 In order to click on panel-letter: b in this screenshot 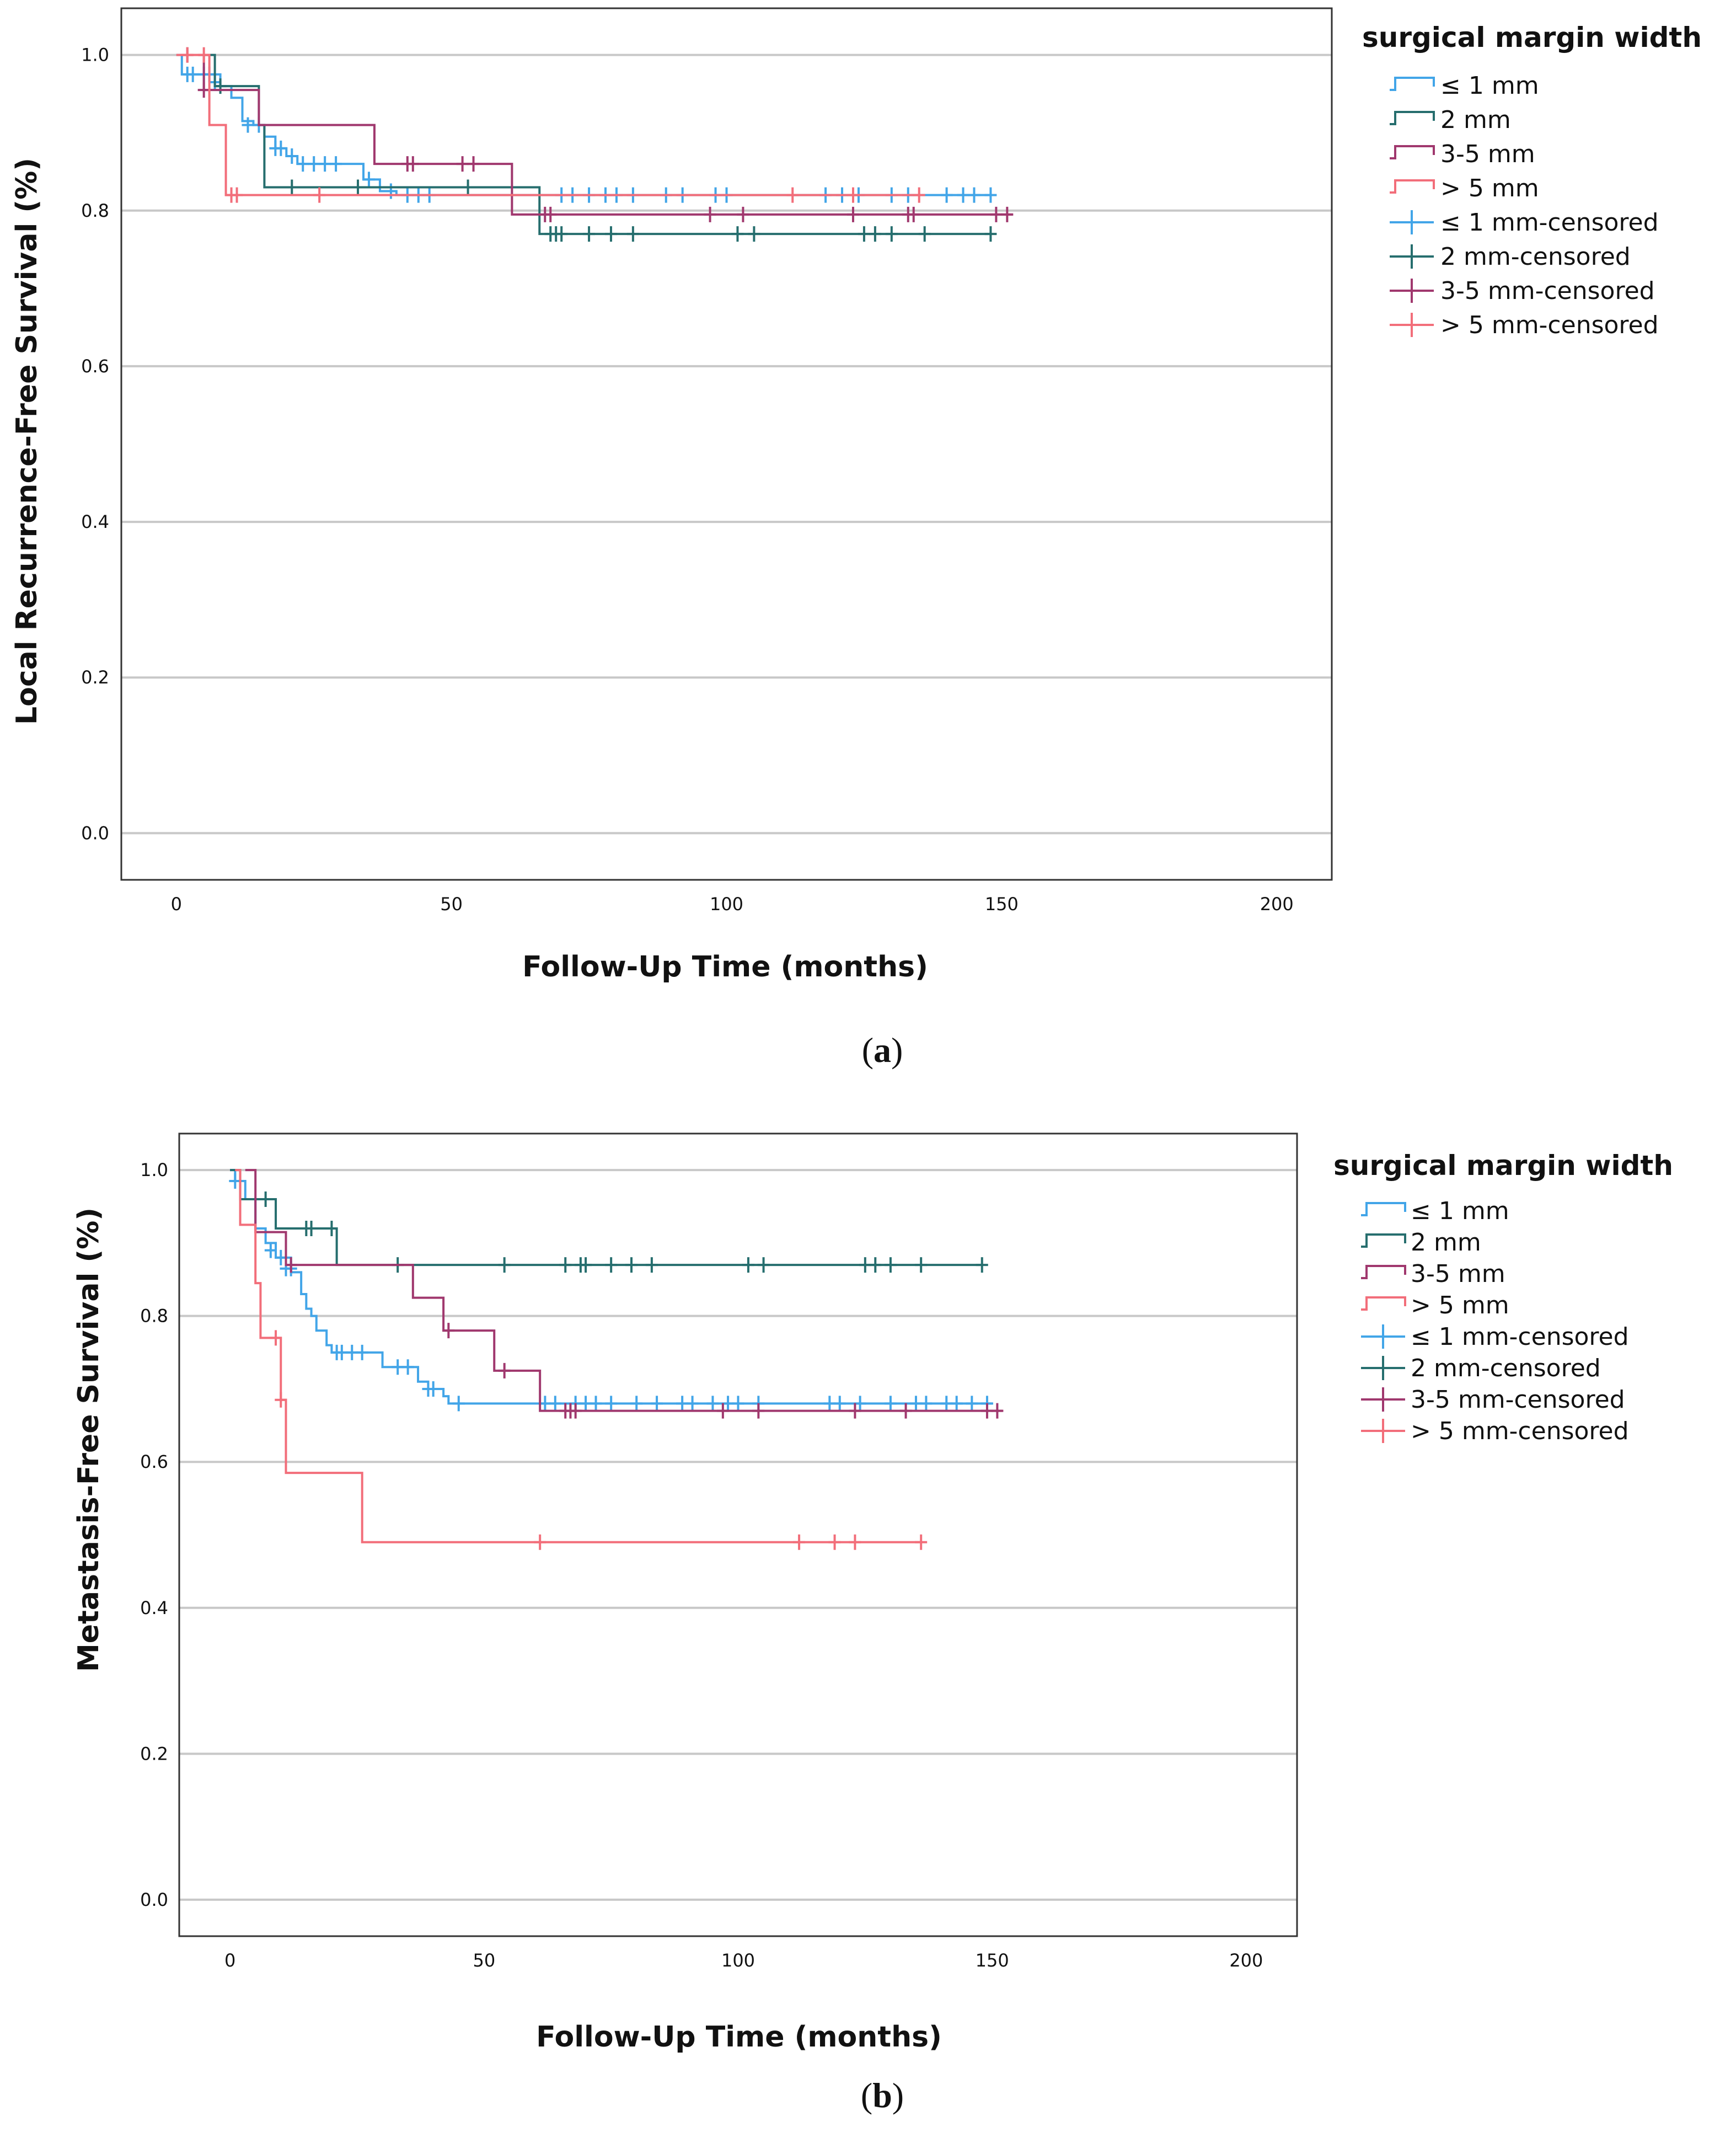, I will do `click(882, 2095)`.